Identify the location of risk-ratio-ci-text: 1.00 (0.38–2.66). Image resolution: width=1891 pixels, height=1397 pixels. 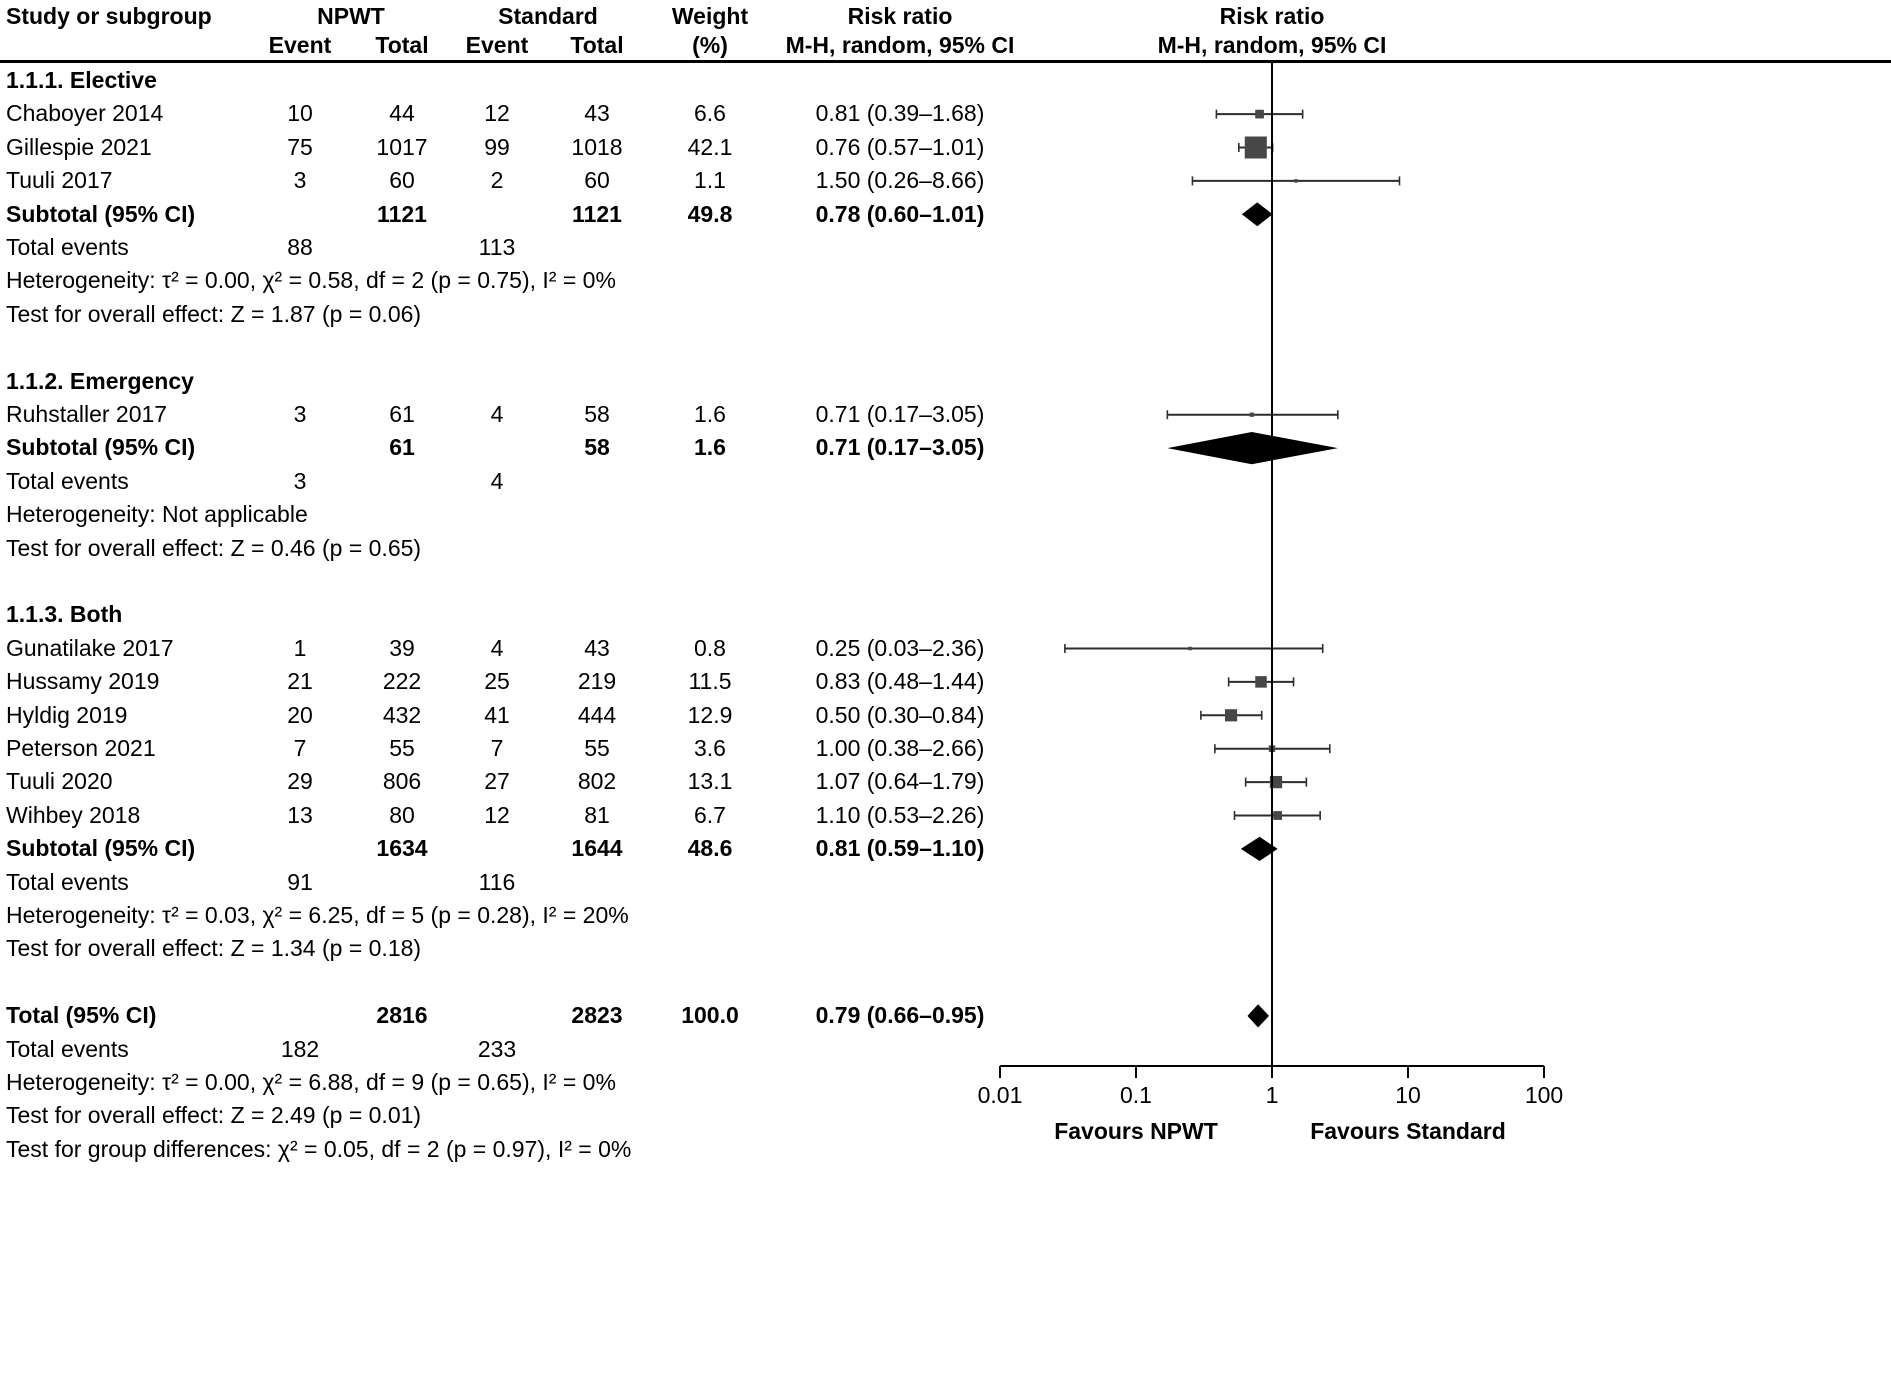
(900, 748).